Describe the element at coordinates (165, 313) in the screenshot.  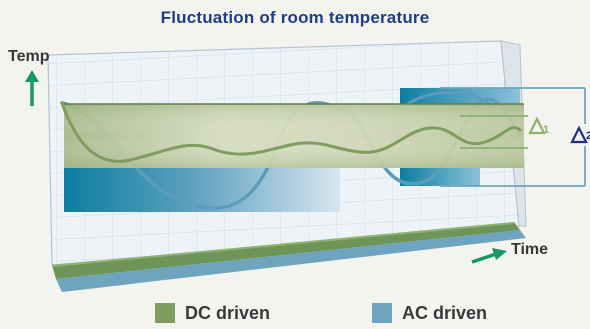
I see `legend-dc-swatch` at that location.